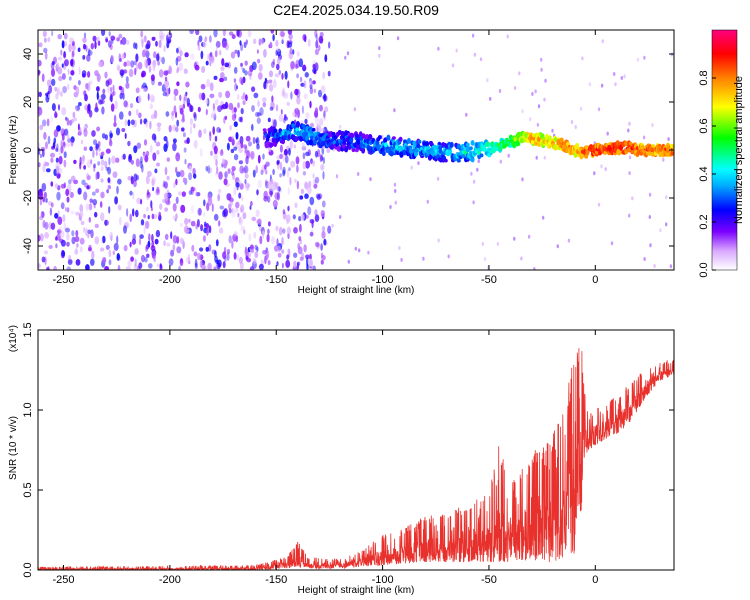  Describe the element at coordinates (276, 580) in the screenshot. I see `snr-x-tick-label: -150` at that location.